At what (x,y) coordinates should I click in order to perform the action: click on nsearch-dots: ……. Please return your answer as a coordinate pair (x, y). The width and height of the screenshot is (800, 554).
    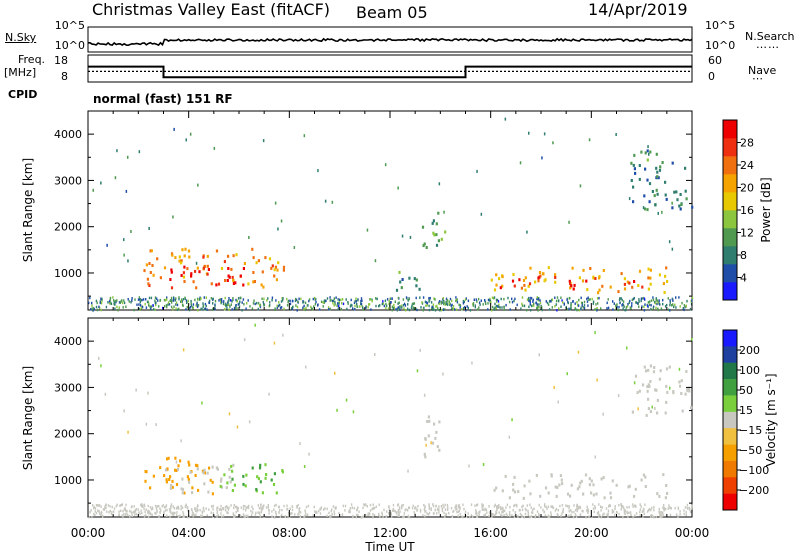
    Looking at the image, I should click on (768, 44).